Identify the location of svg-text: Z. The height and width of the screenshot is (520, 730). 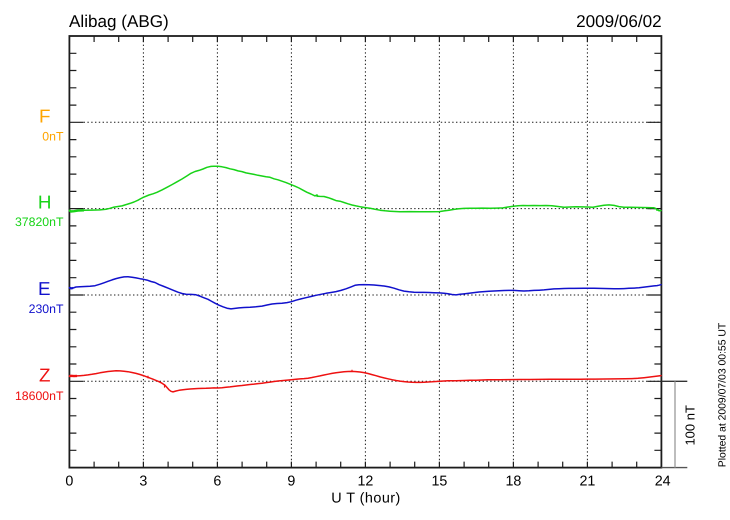
(44, 374).